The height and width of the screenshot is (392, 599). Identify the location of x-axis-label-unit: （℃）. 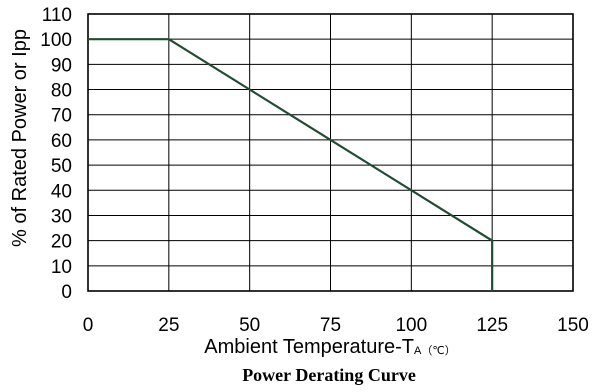
(438, 350).